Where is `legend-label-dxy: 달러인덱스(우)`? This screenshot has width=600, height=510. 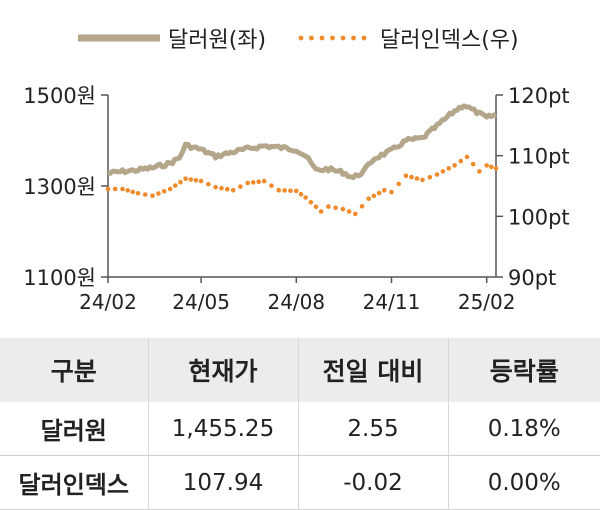 legend-label-dxy: 달러인덱스(우) is located at coordinates (449, 40).